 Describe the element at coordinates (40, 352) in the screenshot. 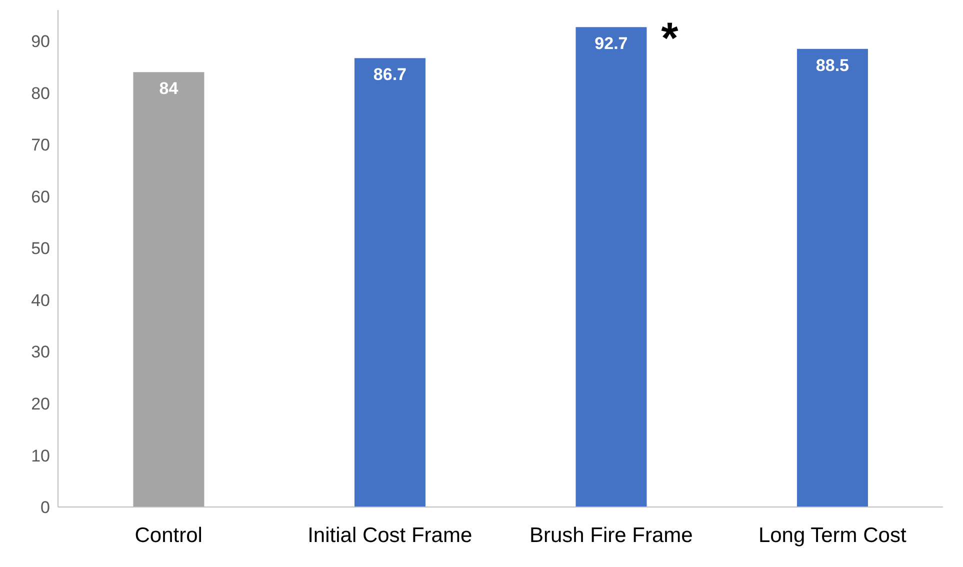

I see `y-tick-label: 30` at that location.